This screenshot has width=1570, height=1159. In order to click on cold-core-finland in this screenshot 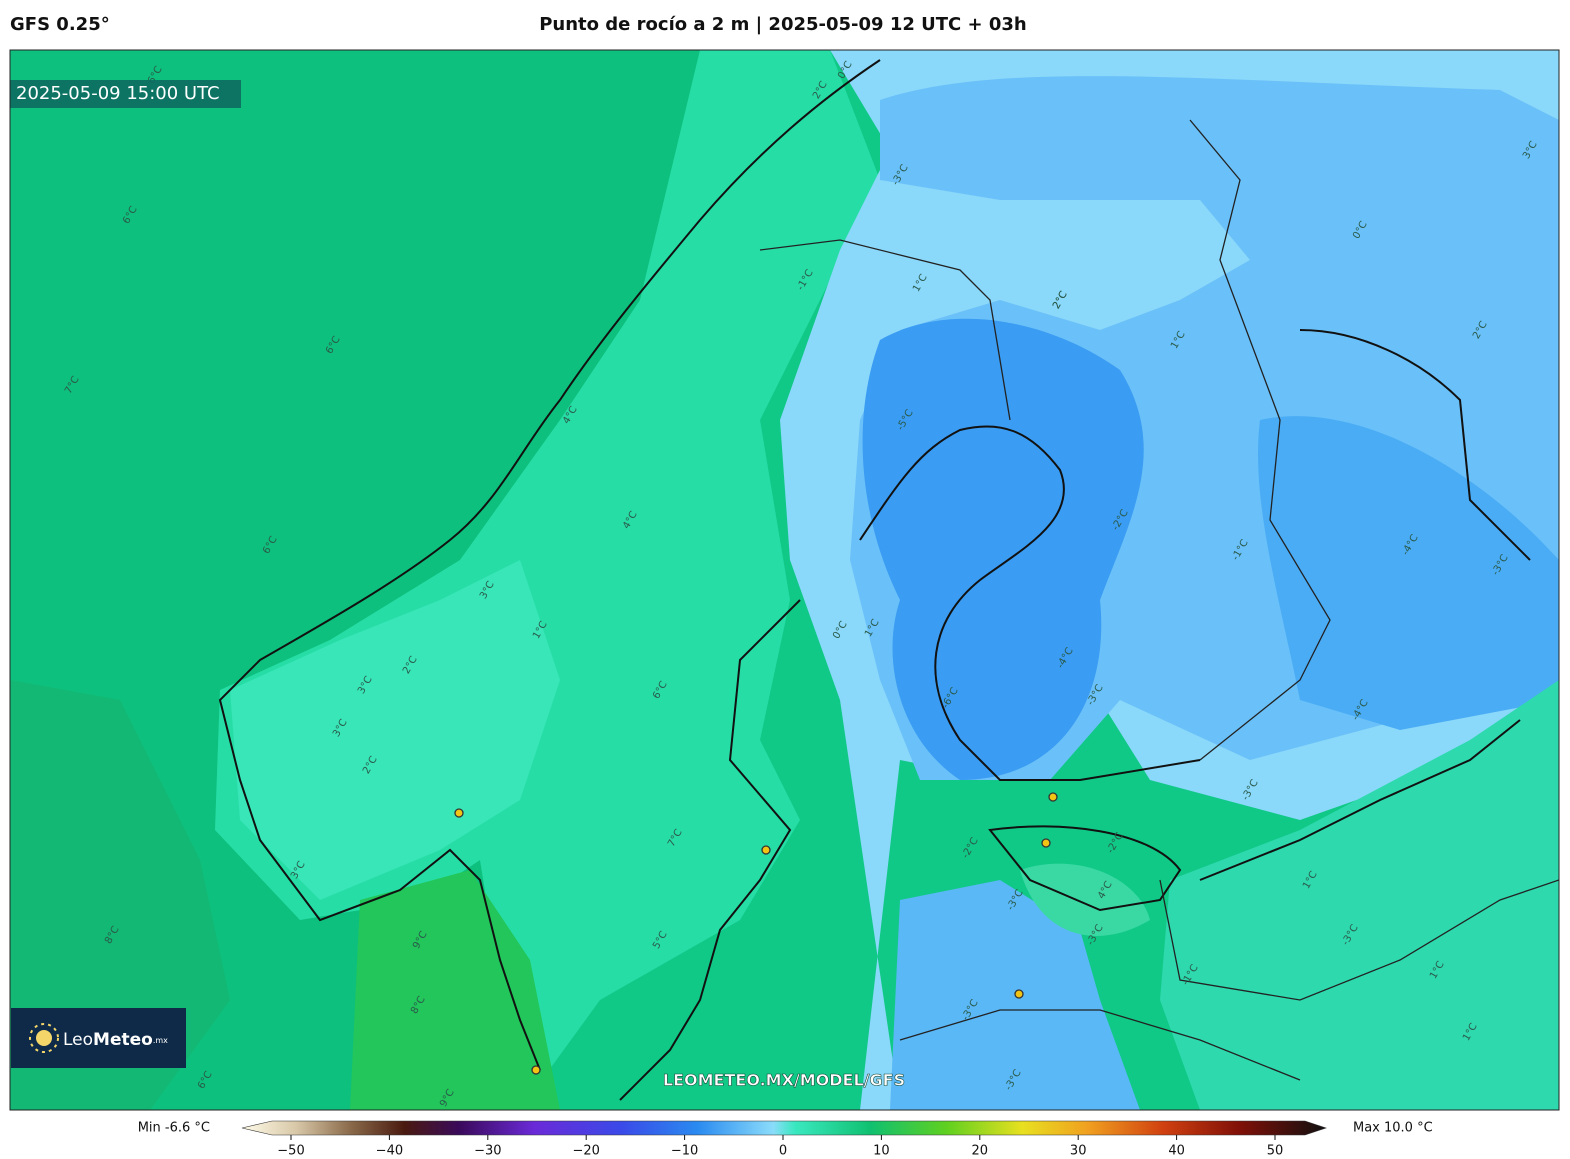, I will do `click(1003, 549)`.